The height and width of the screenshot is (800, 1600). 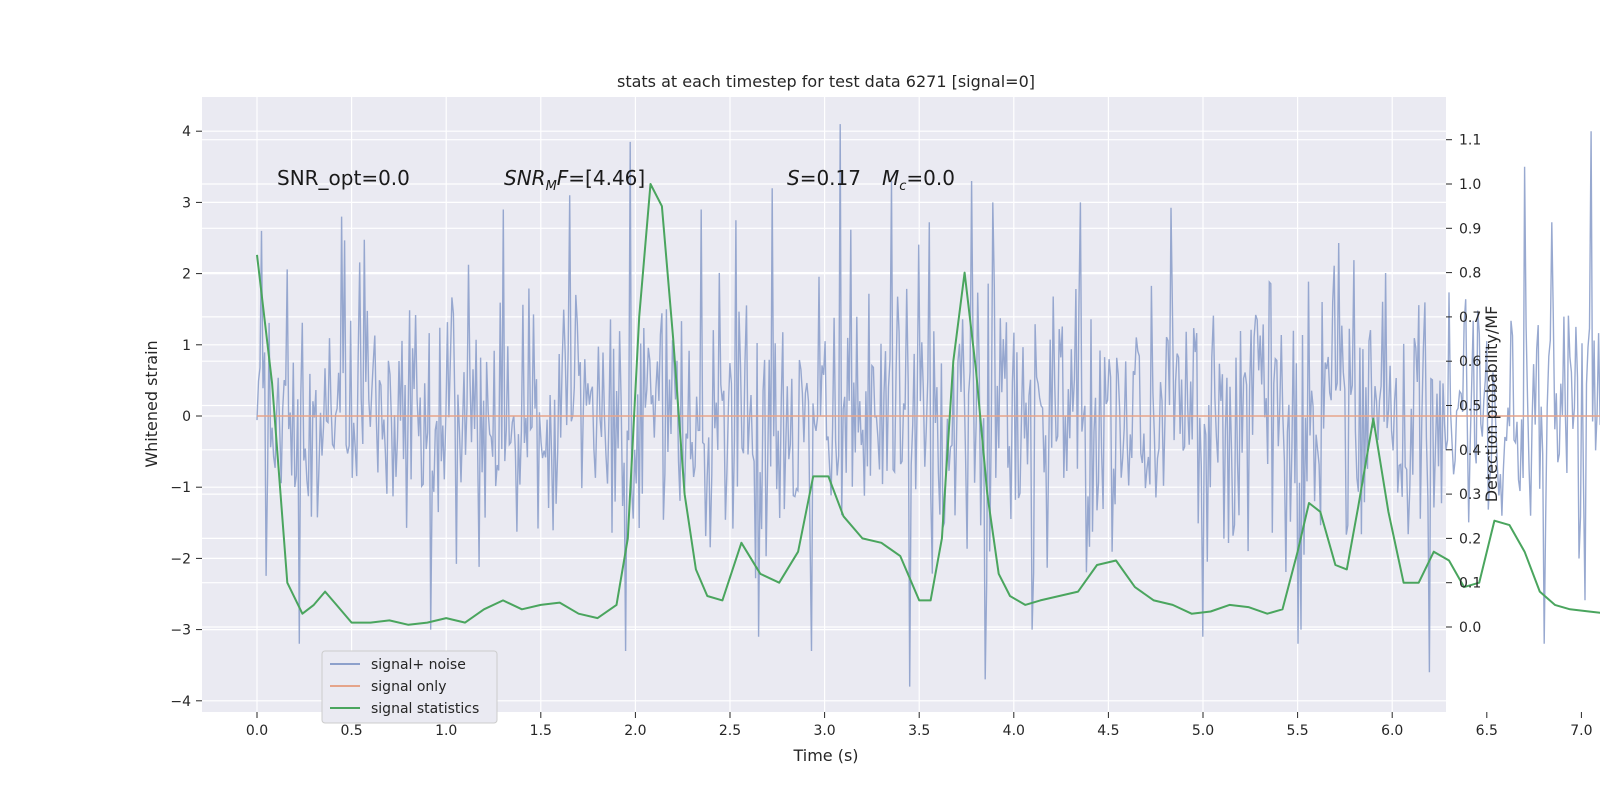 I want to click on y2-tick-label: 0.5, so click(x=1470, y=407).